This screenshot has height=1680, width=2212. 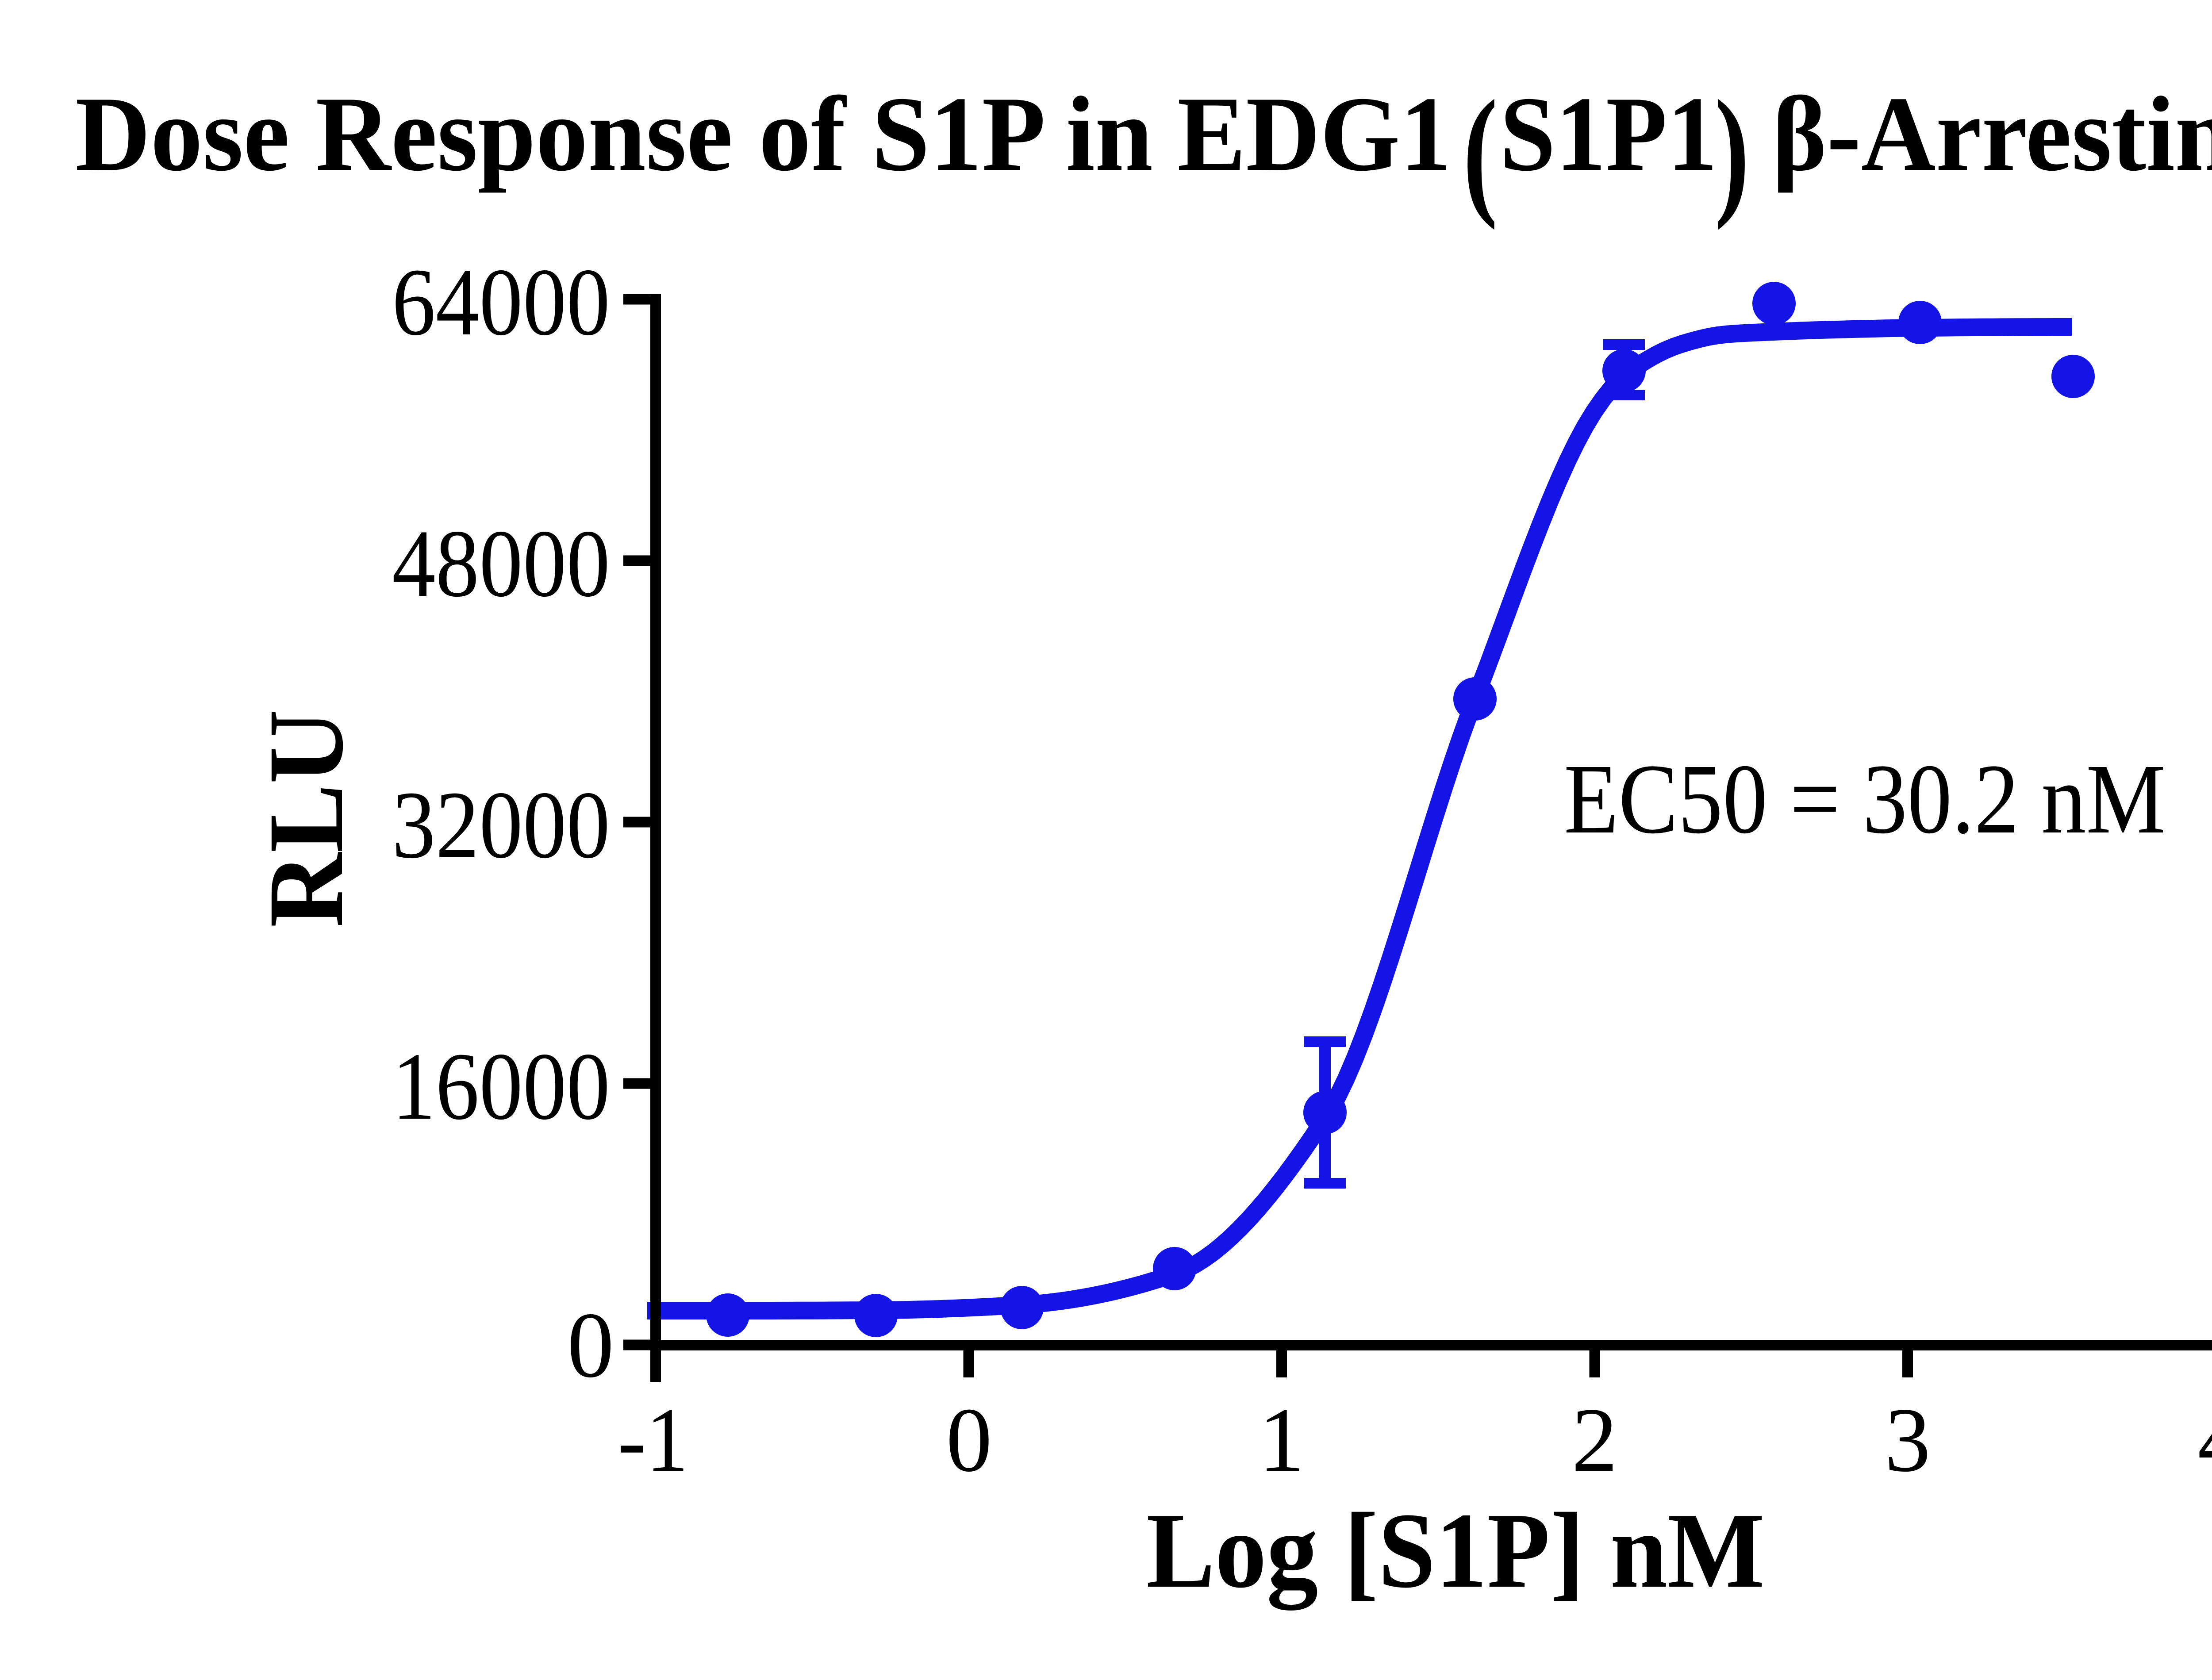 I want to click on svg-text: 2, so click(x=1595, y=1440).